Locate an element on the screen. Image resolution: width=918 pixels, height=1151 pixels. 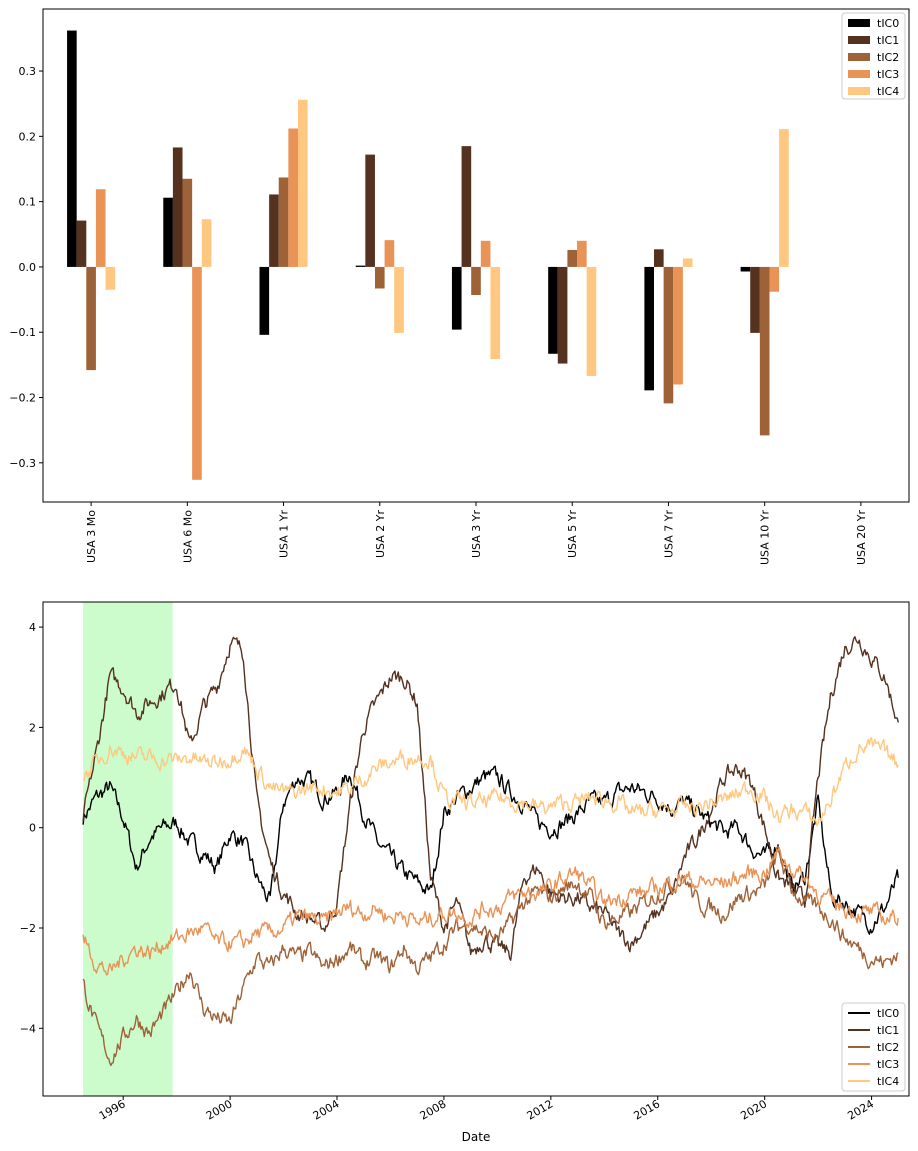
legend-swatch-tIC1 is located at coordinates (859, 40).